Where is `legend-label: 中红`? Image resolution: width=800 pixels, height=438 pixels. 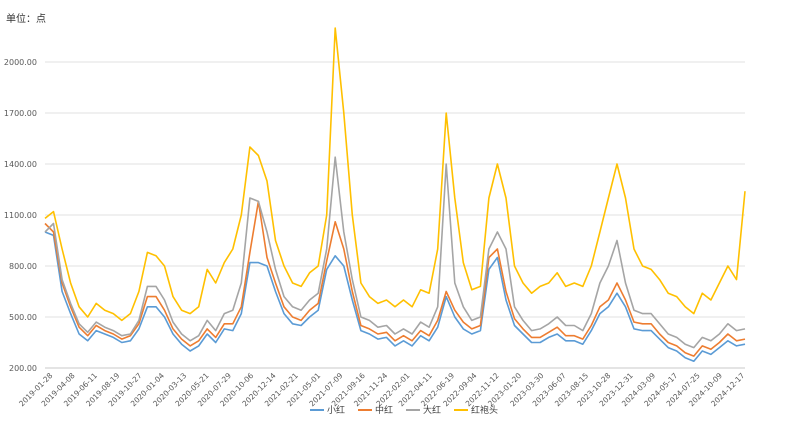 legend-label: 中红 is located at coordinates (384, 410).